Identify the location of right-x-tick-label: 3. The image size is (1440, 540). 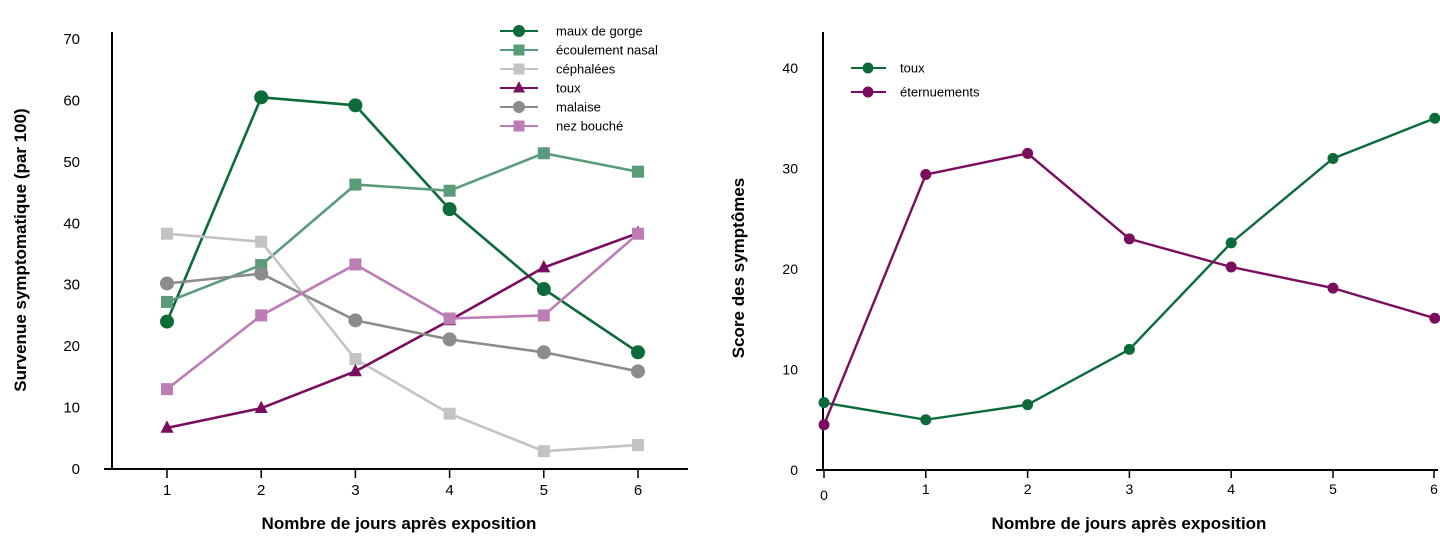
(1130, 489).